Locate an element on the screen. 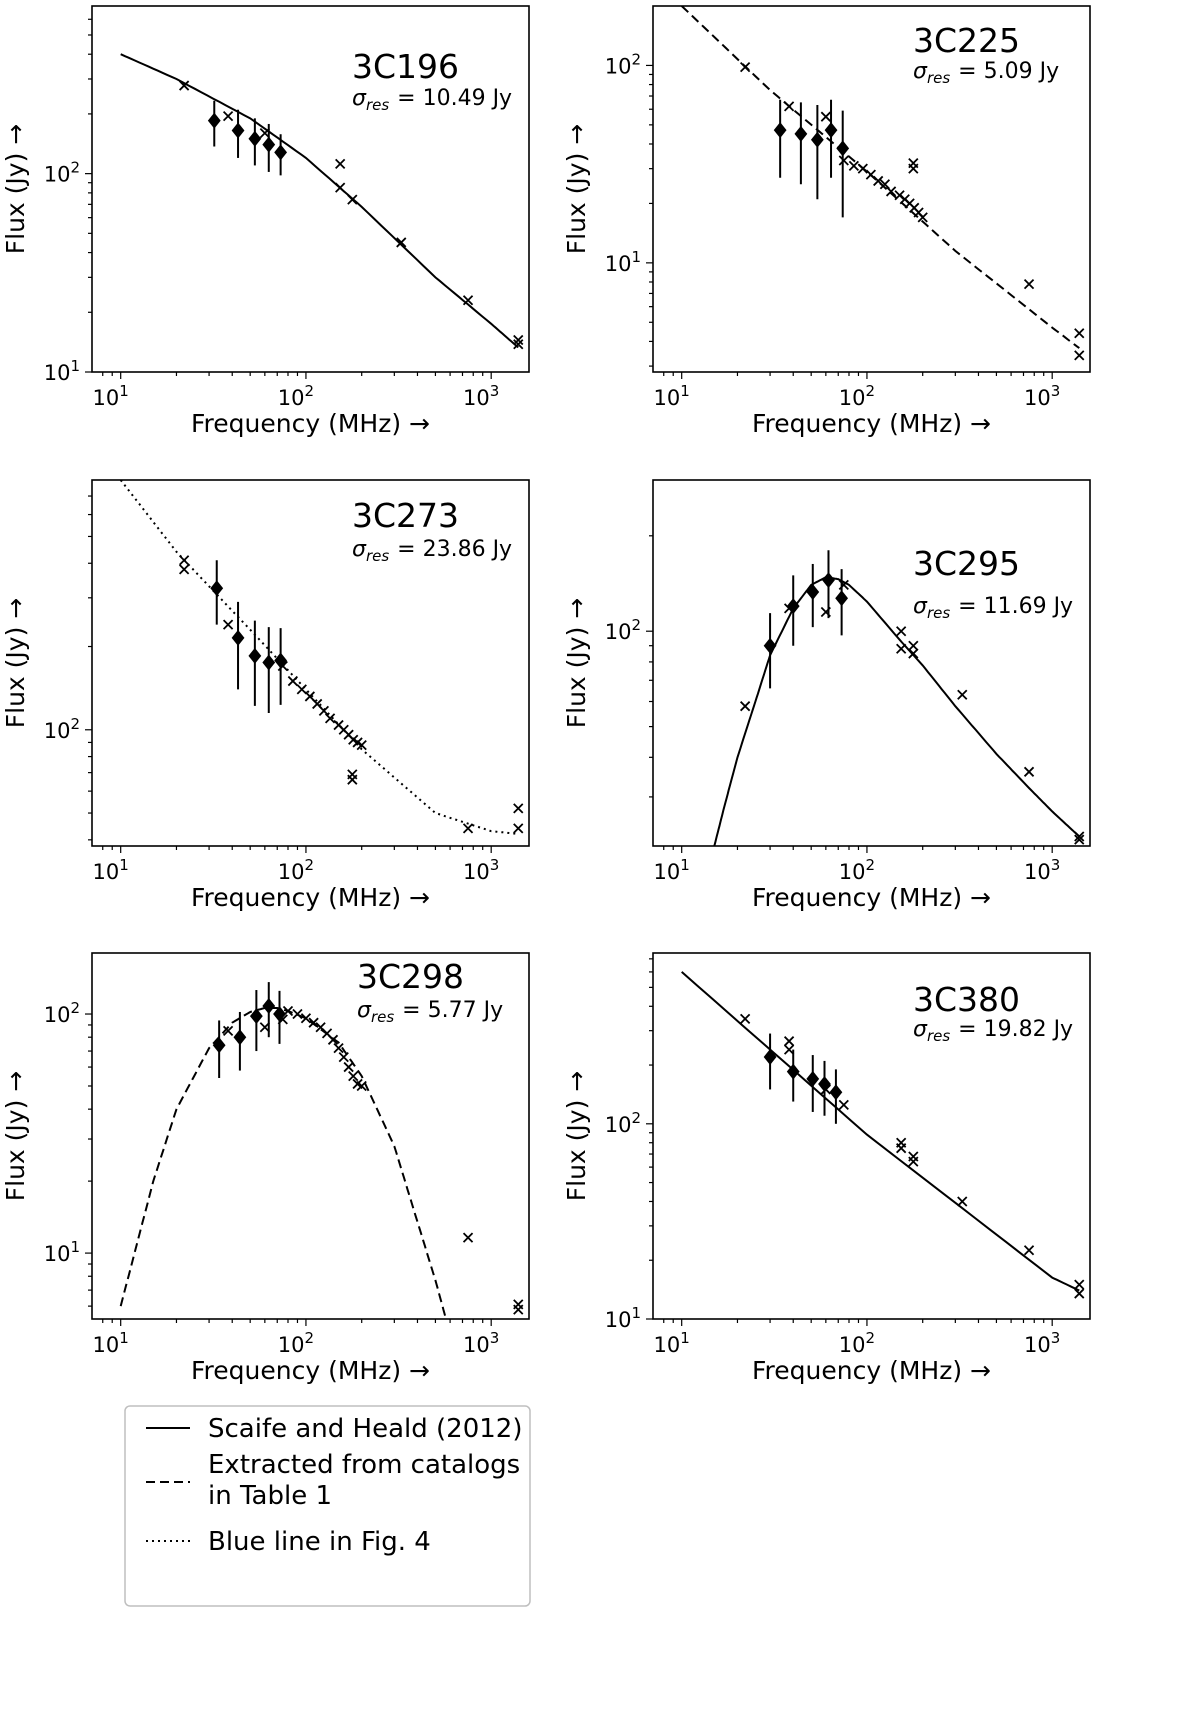 The image size is (1200, 1715). legend-label: in Table 1 is located at coordinates (270, 1496).